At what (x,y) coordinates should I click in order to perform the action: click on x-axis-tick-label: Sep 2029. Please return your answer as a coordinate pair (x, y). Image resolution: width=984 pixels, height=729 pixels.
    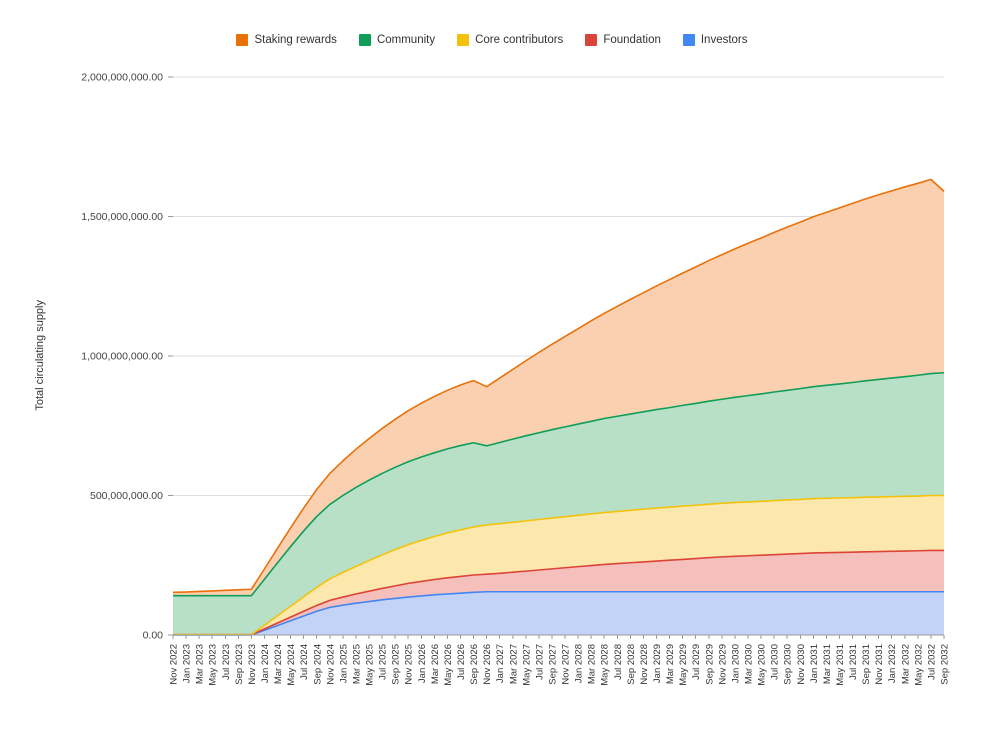
    Looking at the image, I should click on (709, 664).